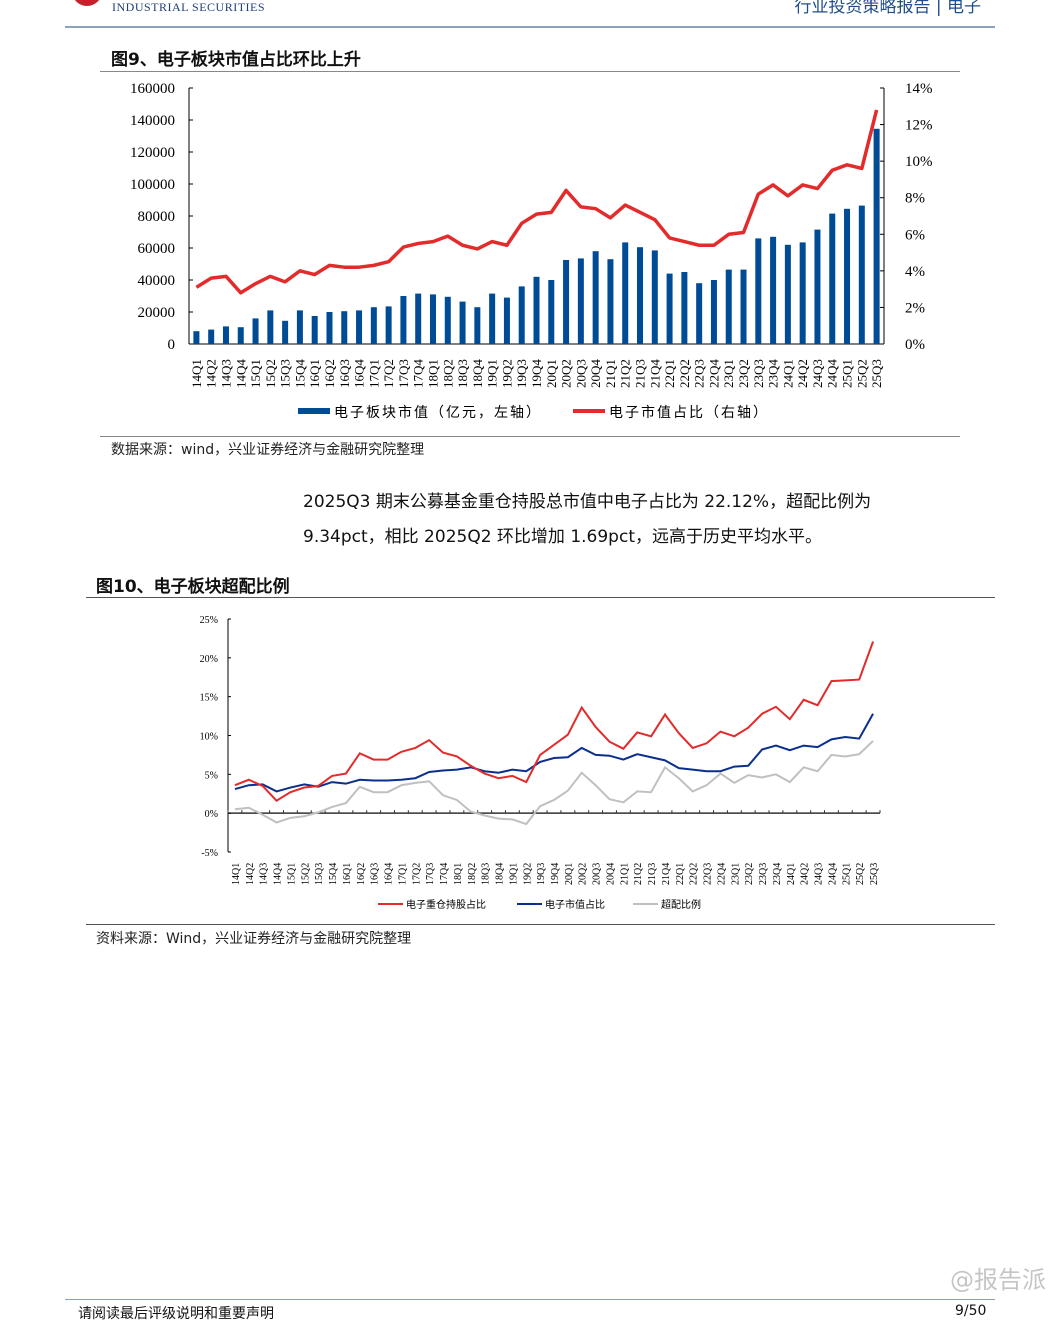 This screenshot has height=1320, width=1061. I want to click on legend-bar-swatch, so click(314, 411).